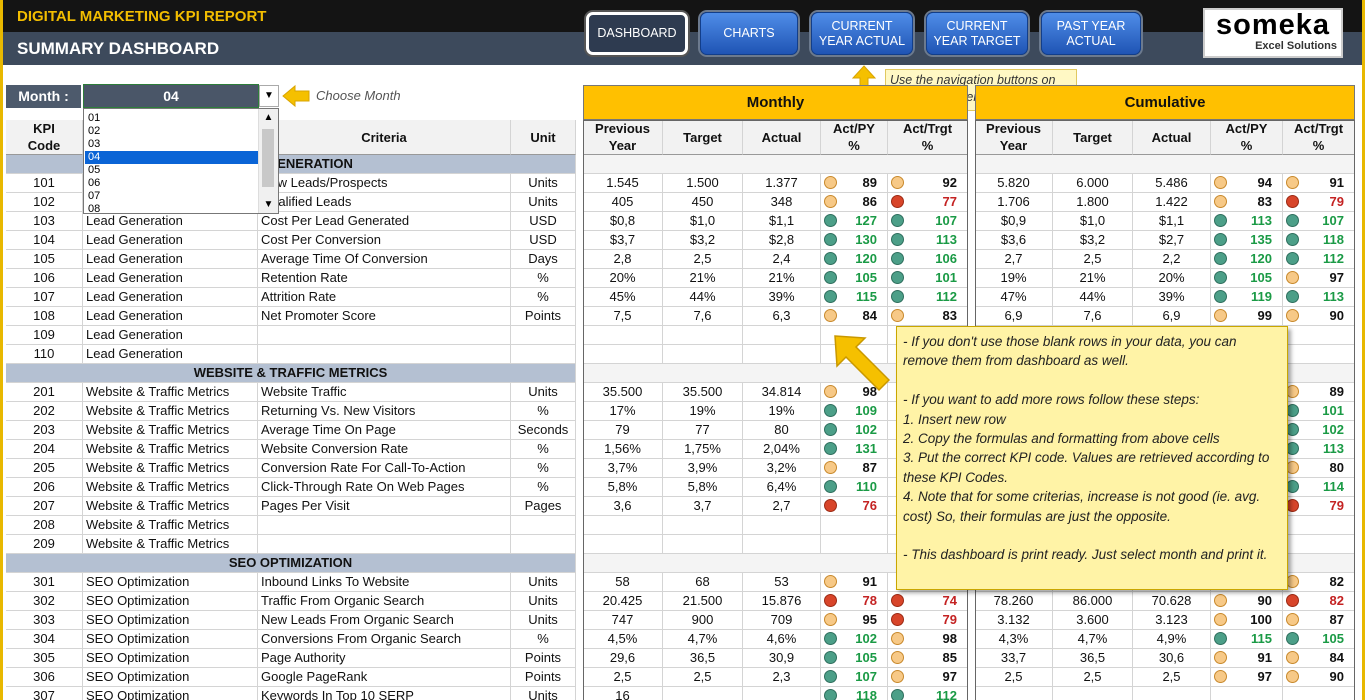  Describe the element at coordinates (623, 506) in the screenshot. I see `kpi-value: 3,6` at that location.